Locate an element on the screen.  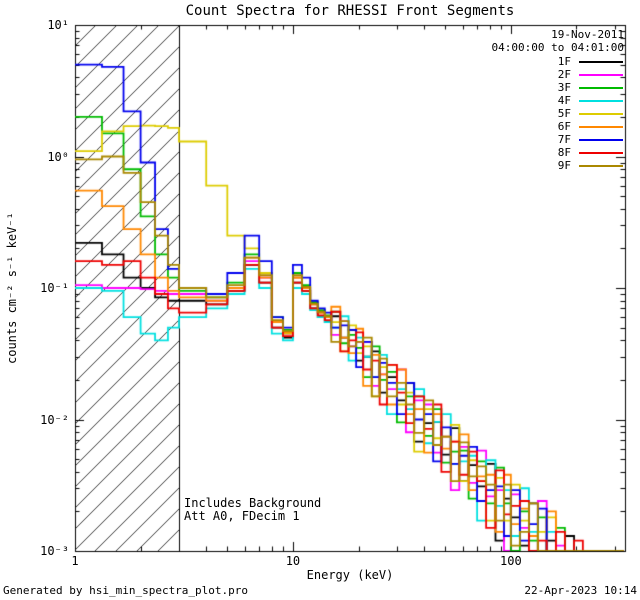
legend-label: 3F is located at coordinates (564, 87).